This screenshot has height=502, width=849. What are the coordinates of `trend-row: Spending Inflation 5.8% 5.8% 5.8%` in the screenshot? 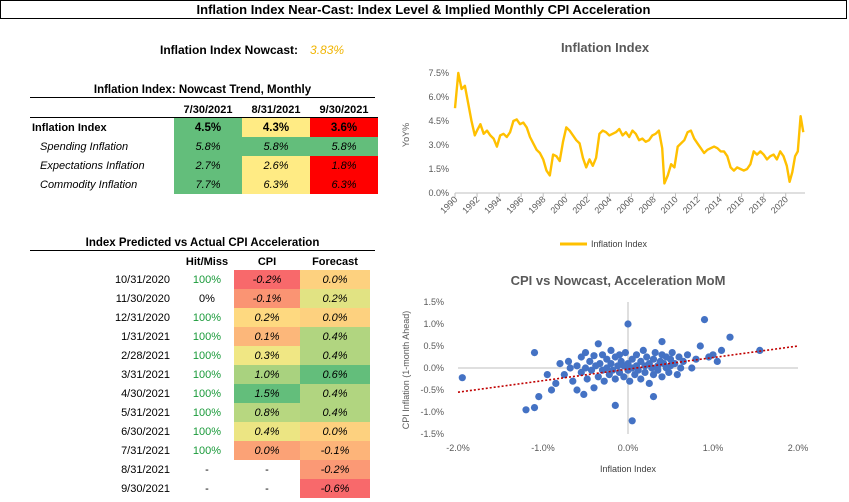 It's located at (204, 146).